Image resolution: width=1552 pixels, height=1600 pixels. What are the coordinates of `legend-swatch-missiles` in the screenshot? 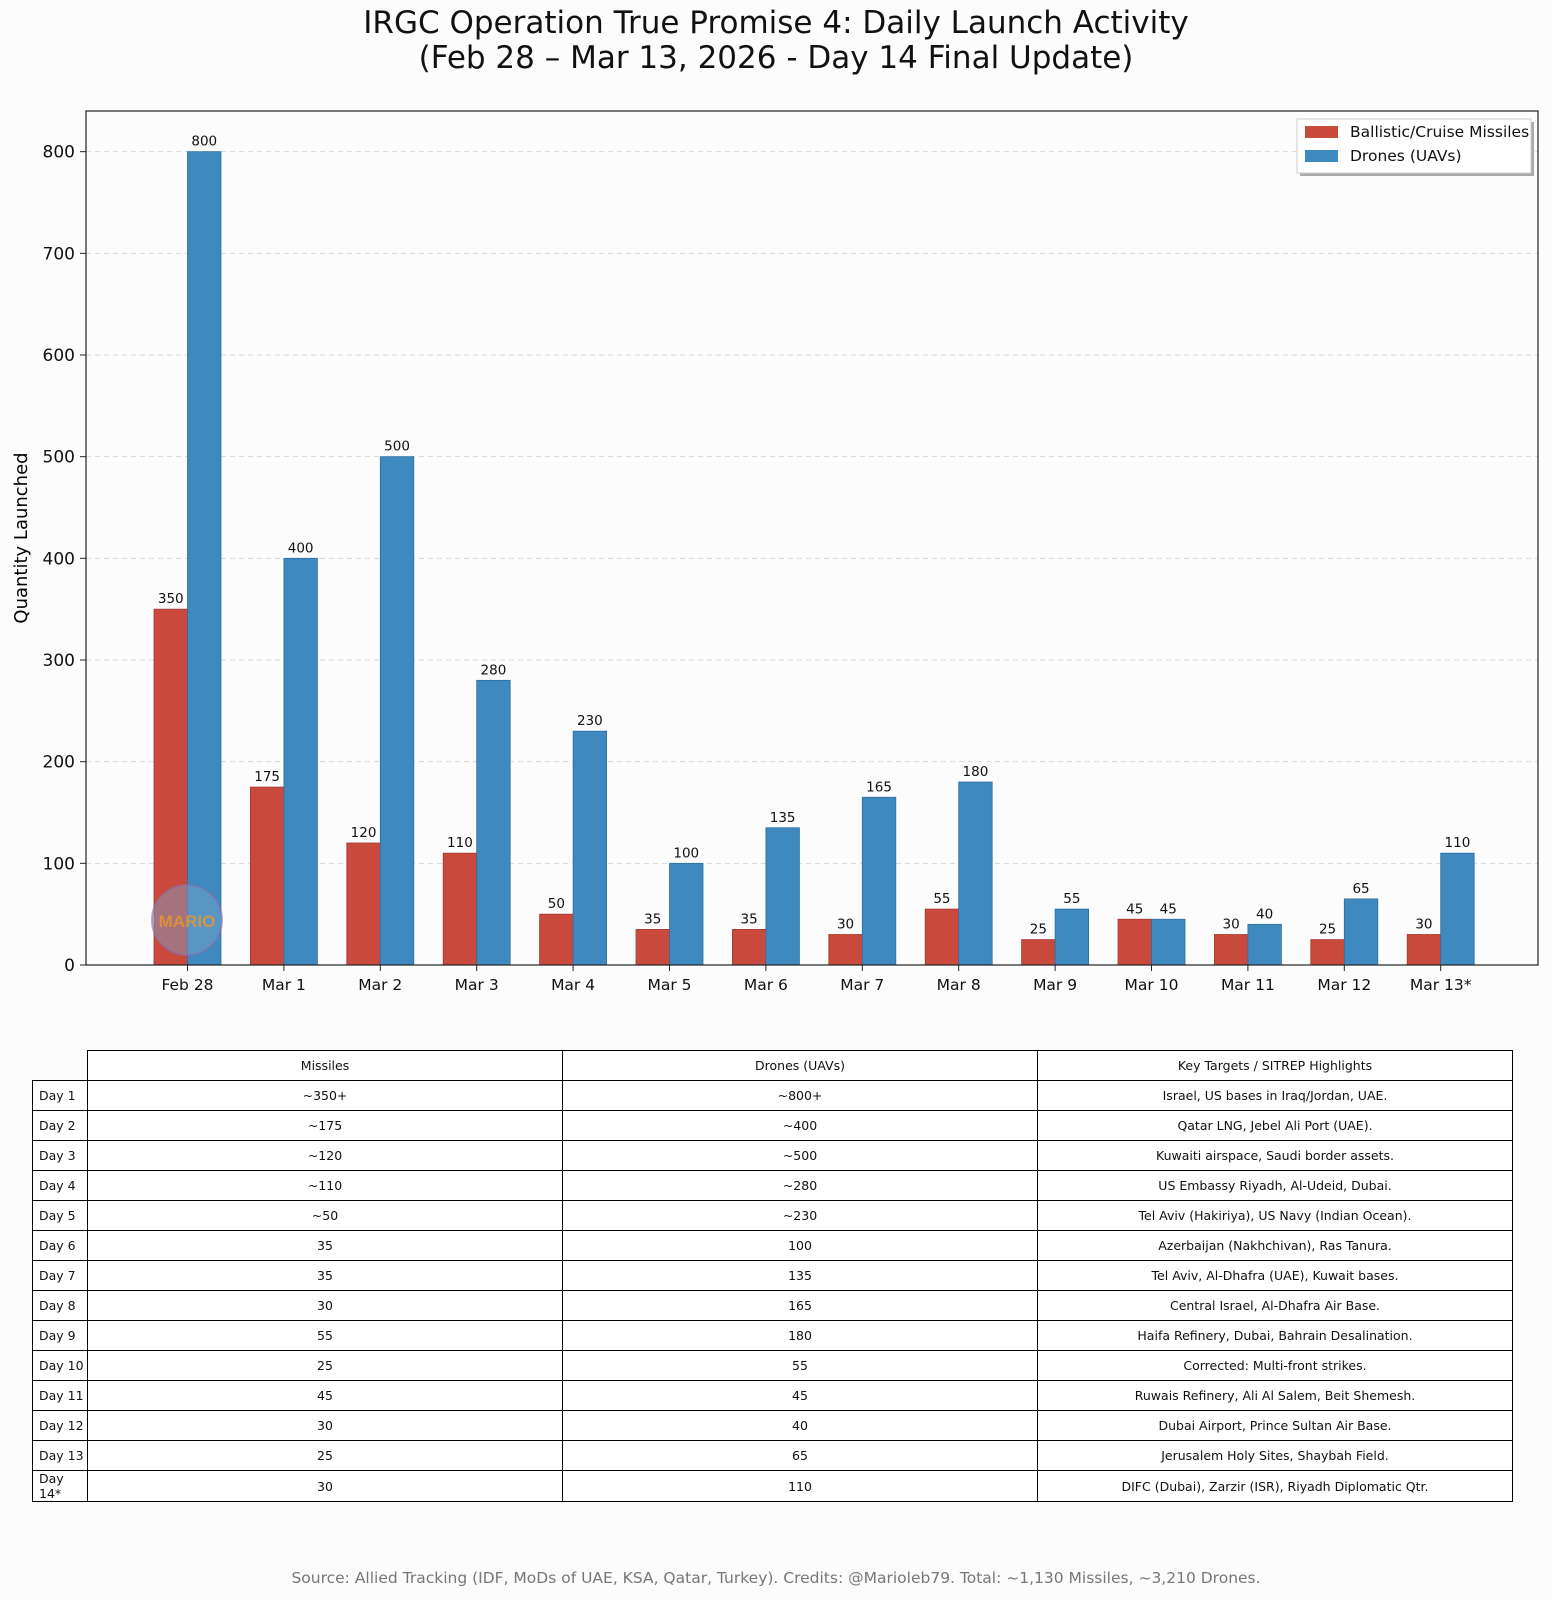 It's located at (1321, 132).